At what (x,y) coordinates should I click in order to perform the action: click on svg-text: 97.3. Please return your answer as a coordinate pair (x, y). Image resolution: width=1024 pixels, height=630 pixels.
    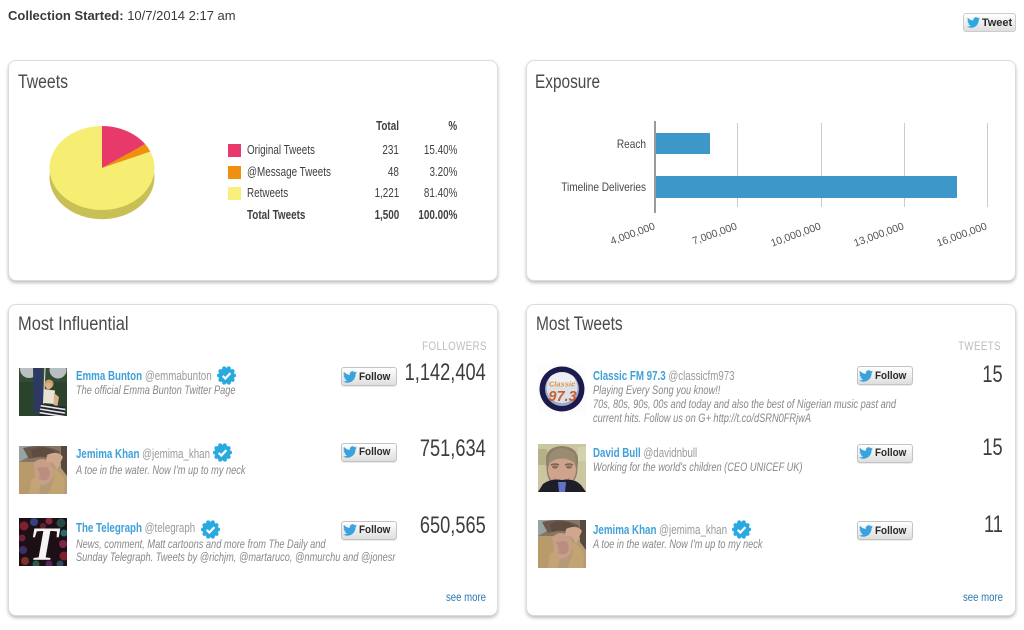
    Looking at the image, I should click on (562, 397).